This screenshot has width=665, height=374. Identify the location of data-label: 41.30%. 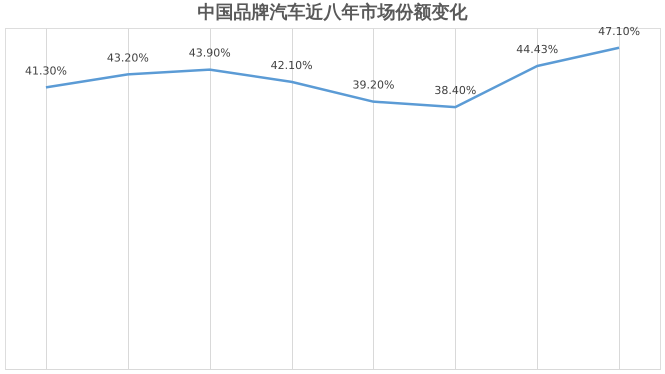
(45, 71).